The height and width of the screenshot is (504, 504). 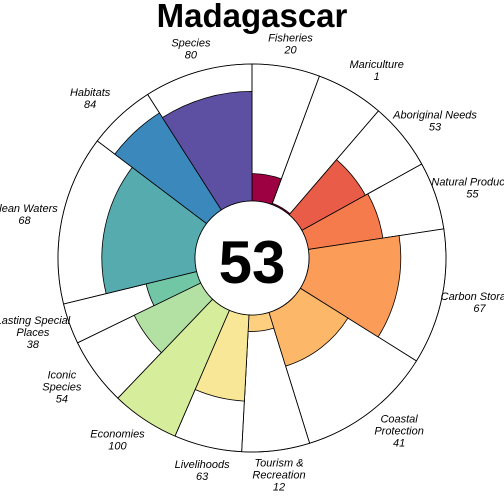 I want to click on petal-fisheries, so click(x=266, y=189).